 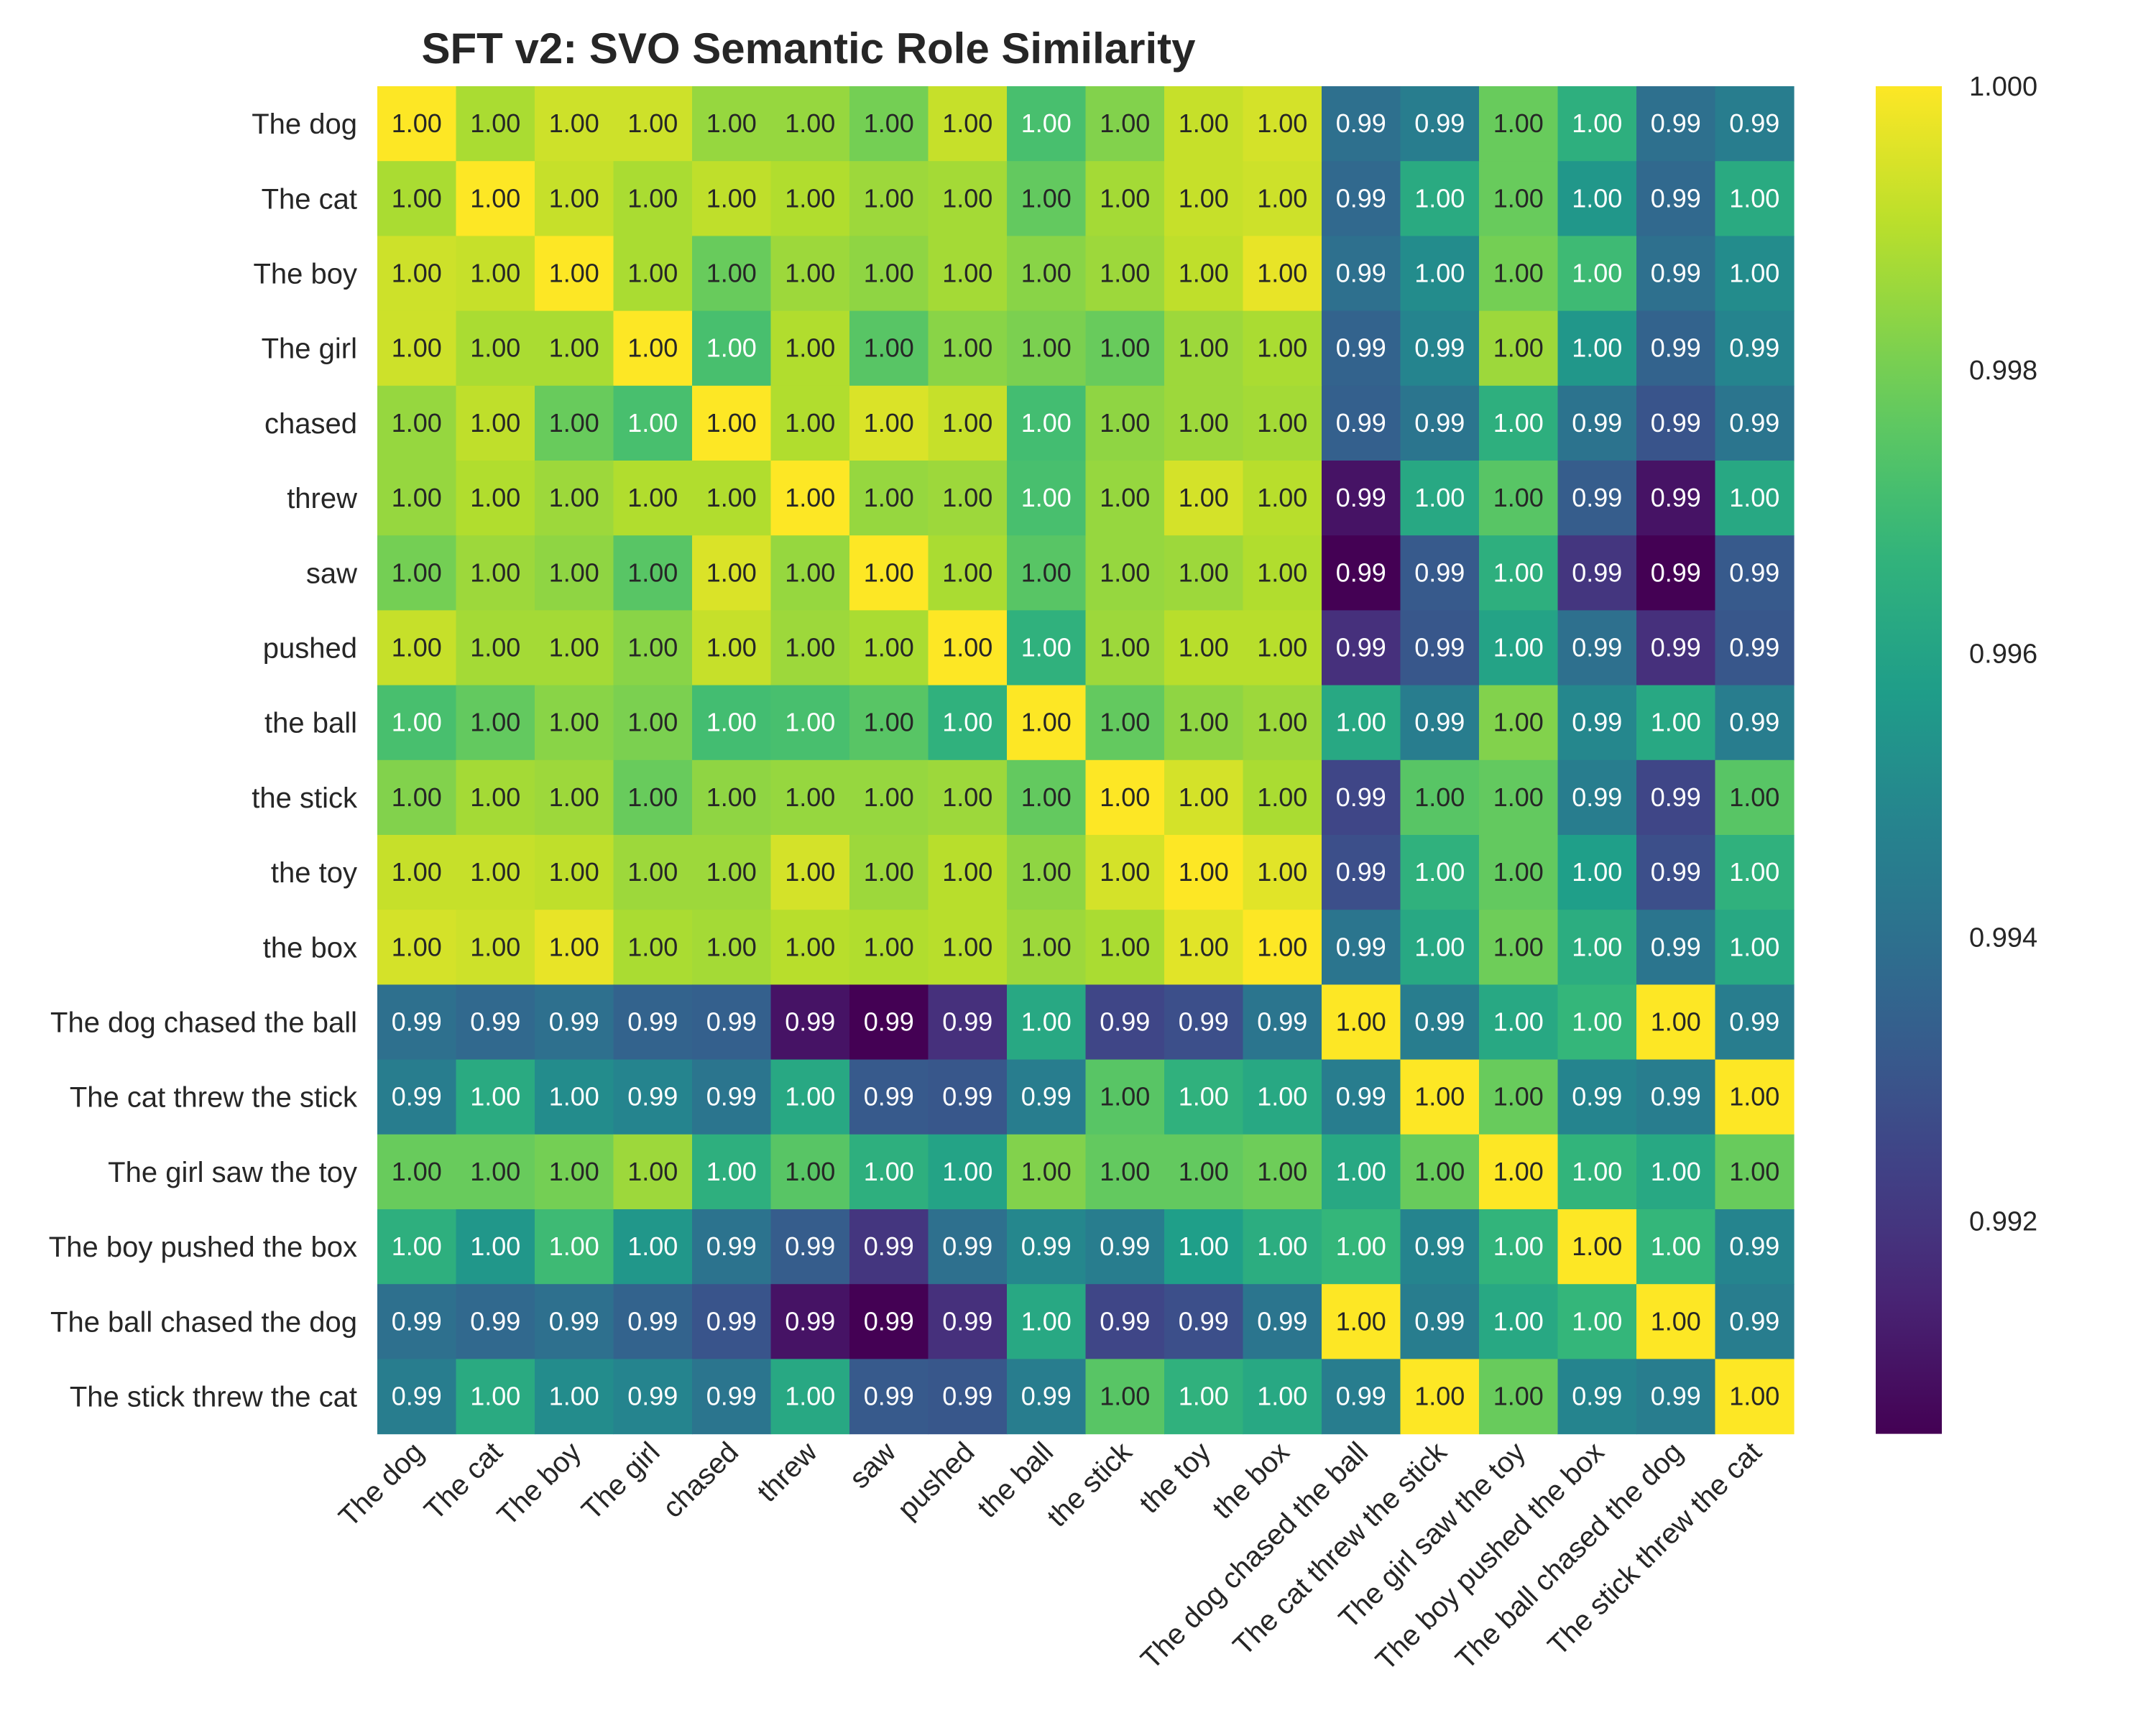 I want to click on x-tick-label: pushed, so click(x=937, y=1480).